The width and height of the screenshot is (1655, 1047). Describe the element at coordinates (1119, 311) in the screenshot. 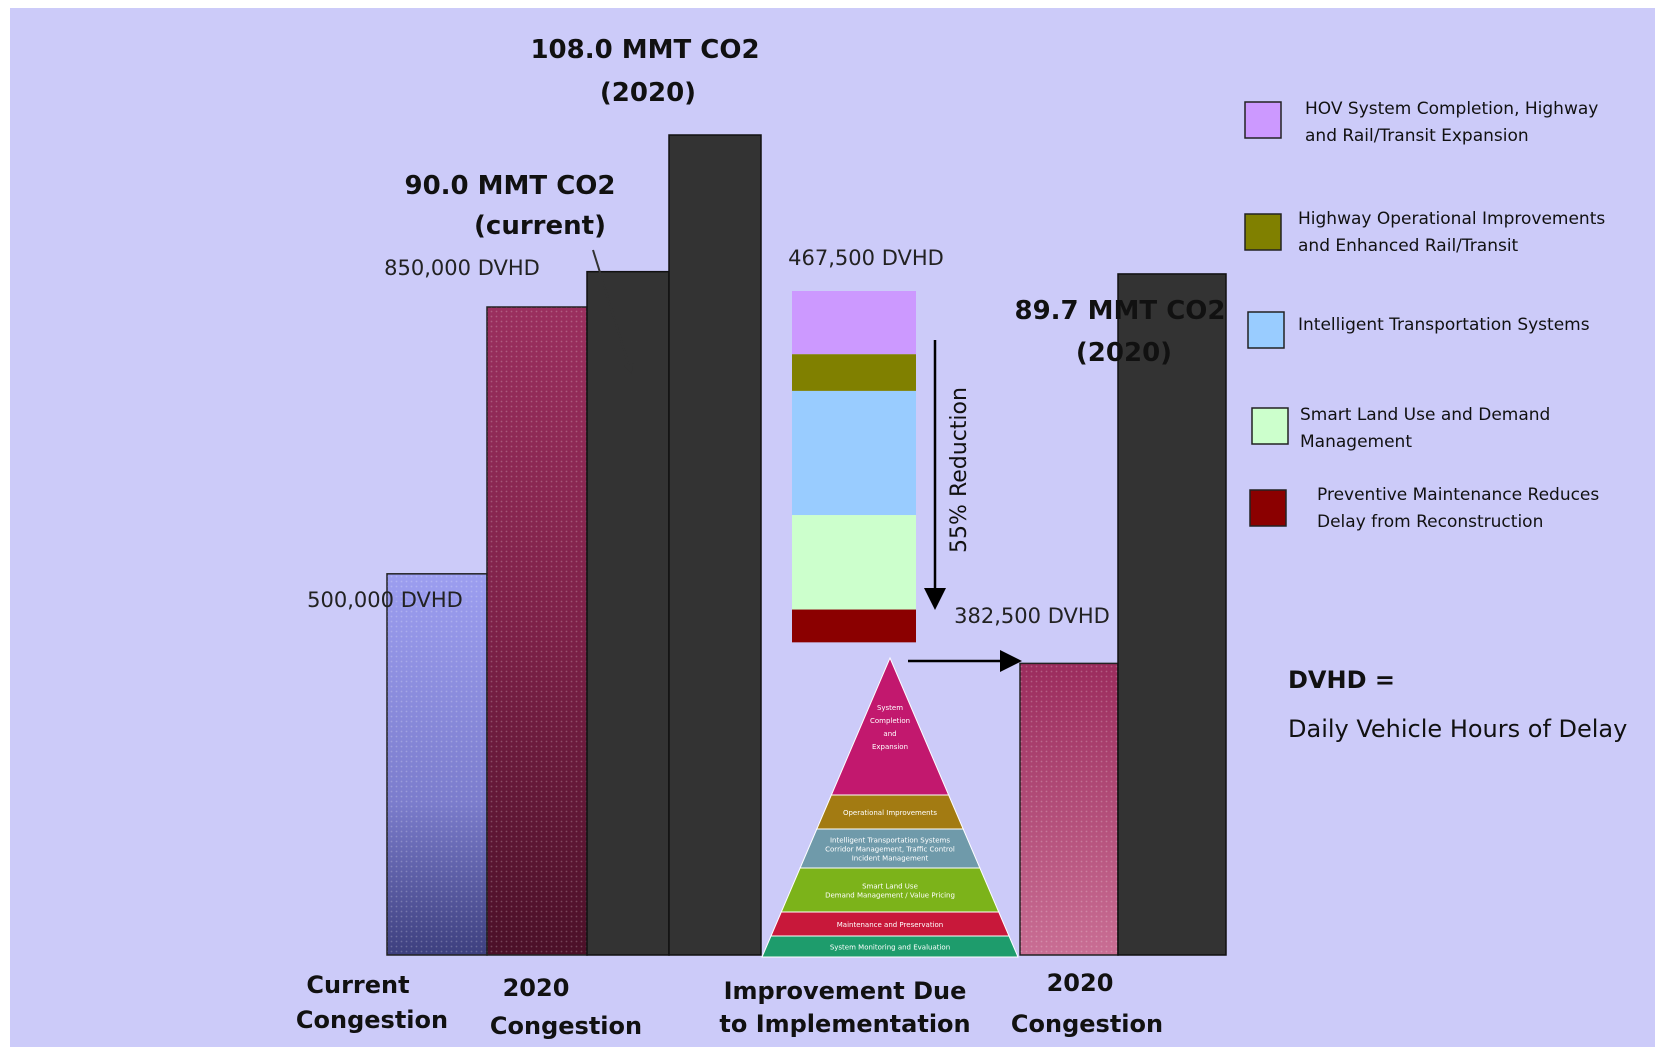

I see `co2-label-2020b-line1: 89.7 MMT CO2` at that location.